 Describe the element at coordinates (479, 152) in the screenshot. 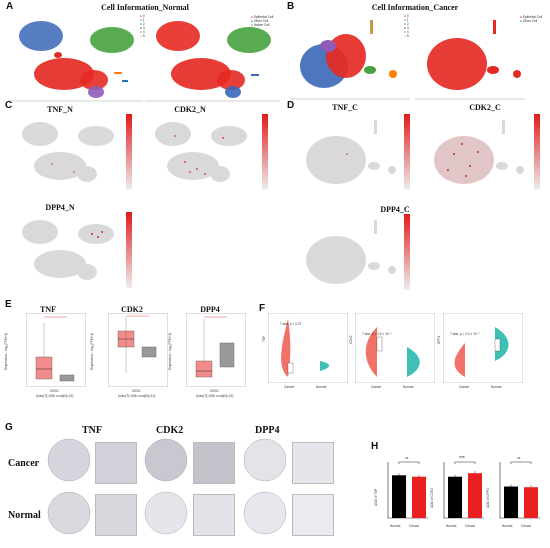

I see `feature-plot-cdk2-cancer` at that location.